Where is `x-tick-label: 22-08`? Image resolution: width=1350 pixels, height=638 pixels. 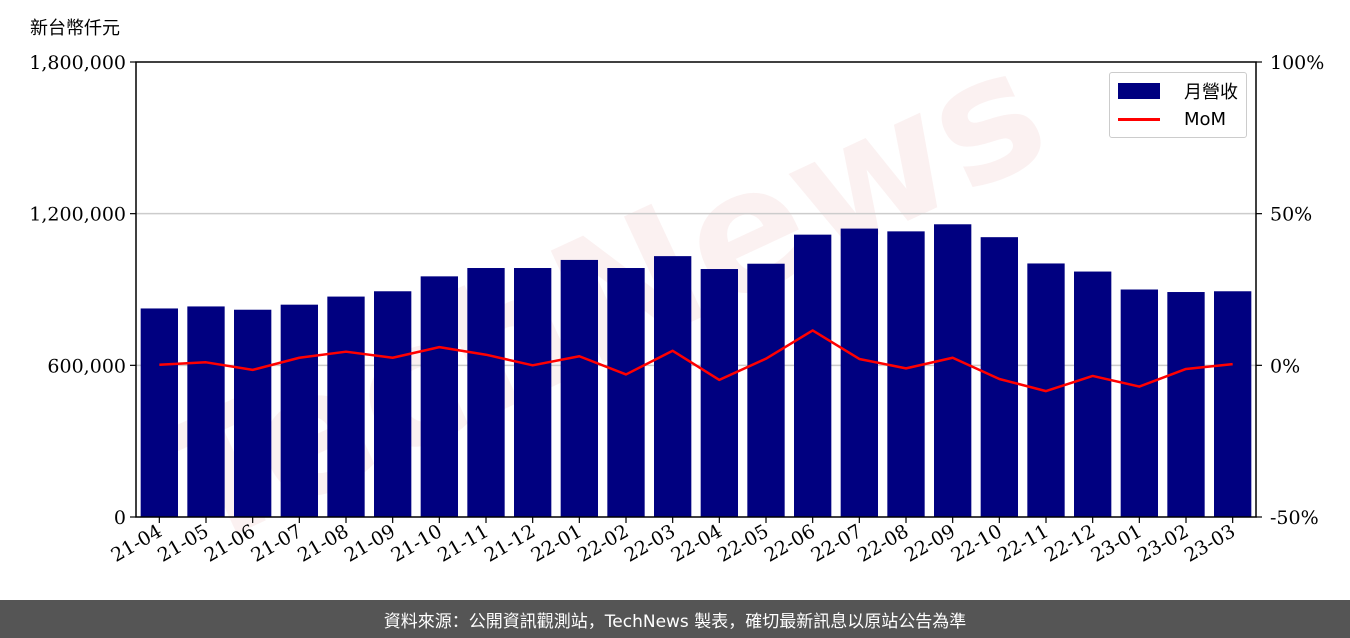
x-tick-label: 22-08 is located at coordinates (883, 543).